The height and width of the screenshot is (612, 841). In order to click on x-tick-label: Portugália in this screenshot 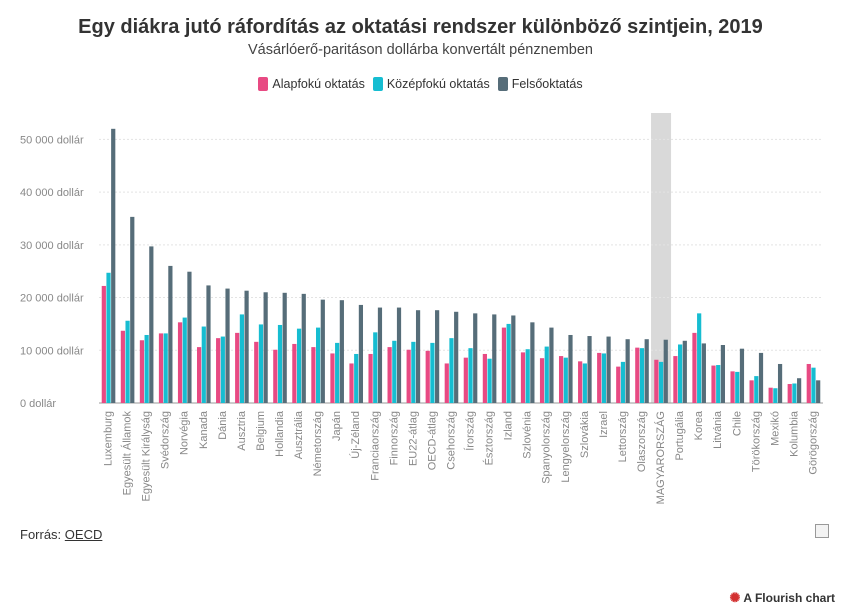, I will do `click(680, 435)`.